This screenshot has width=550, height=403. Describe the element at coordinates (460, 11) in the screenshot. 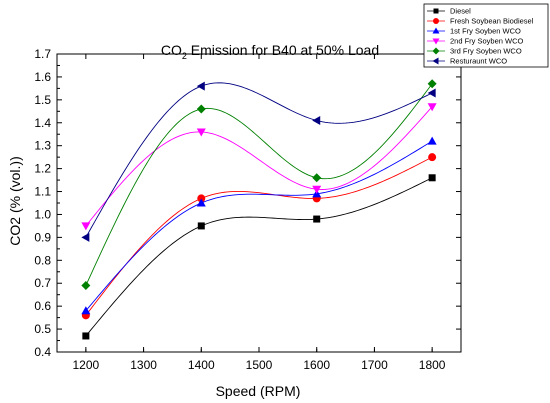

I see `legend-label: Diesel` at that location.